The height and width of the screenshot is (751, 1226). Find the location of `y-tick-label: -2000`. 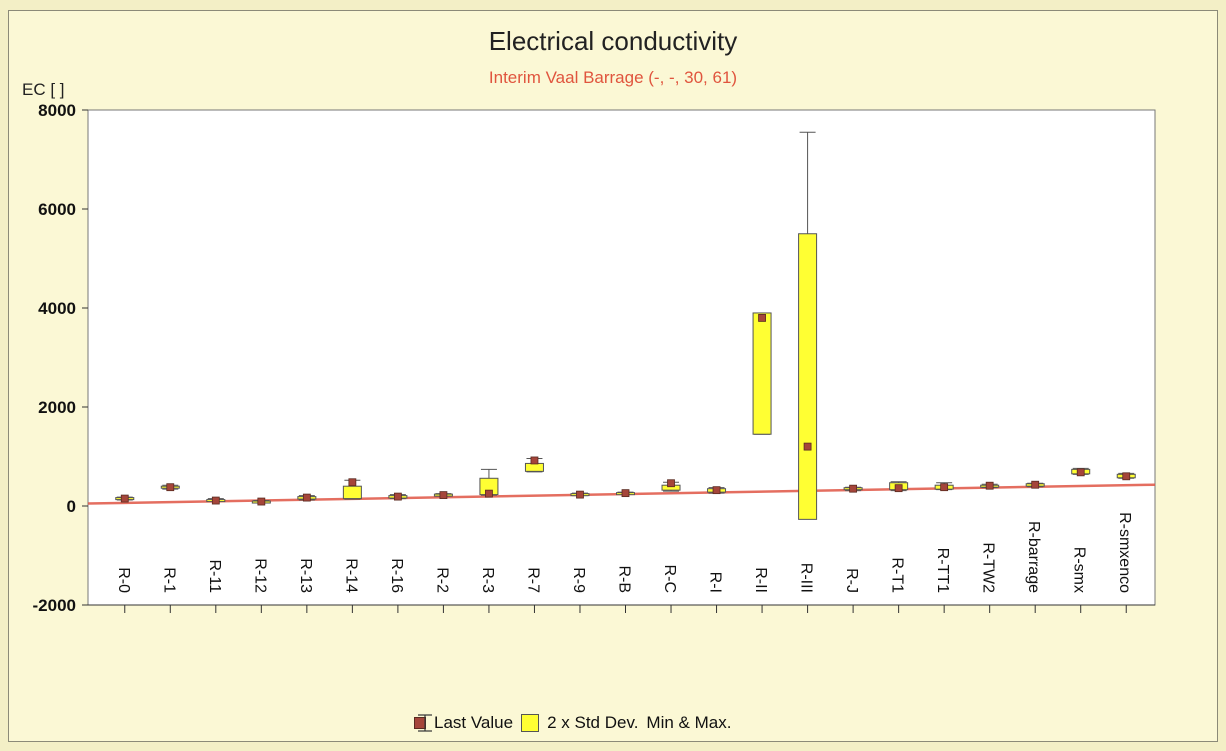

y-tick-label: -2000 is located at coordinates (54, 605).